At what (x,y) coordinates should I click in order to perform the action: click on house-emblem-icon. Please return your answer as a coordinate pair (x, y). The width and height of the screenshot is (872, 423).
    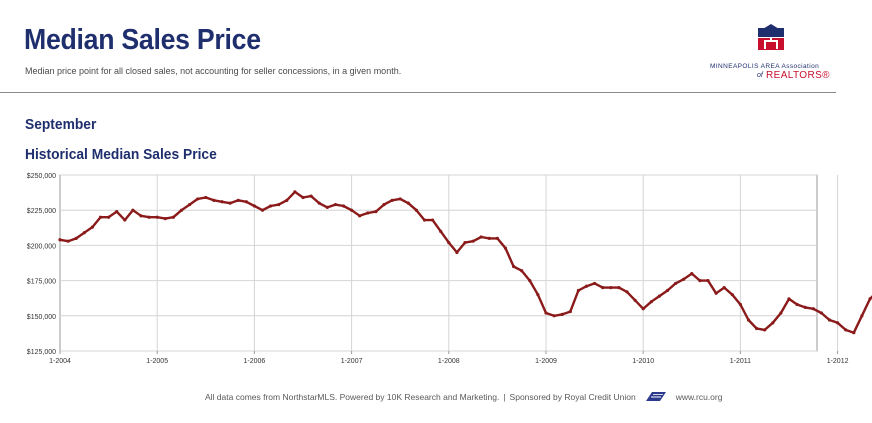
    Looking at the image, I should click on (771, 37).